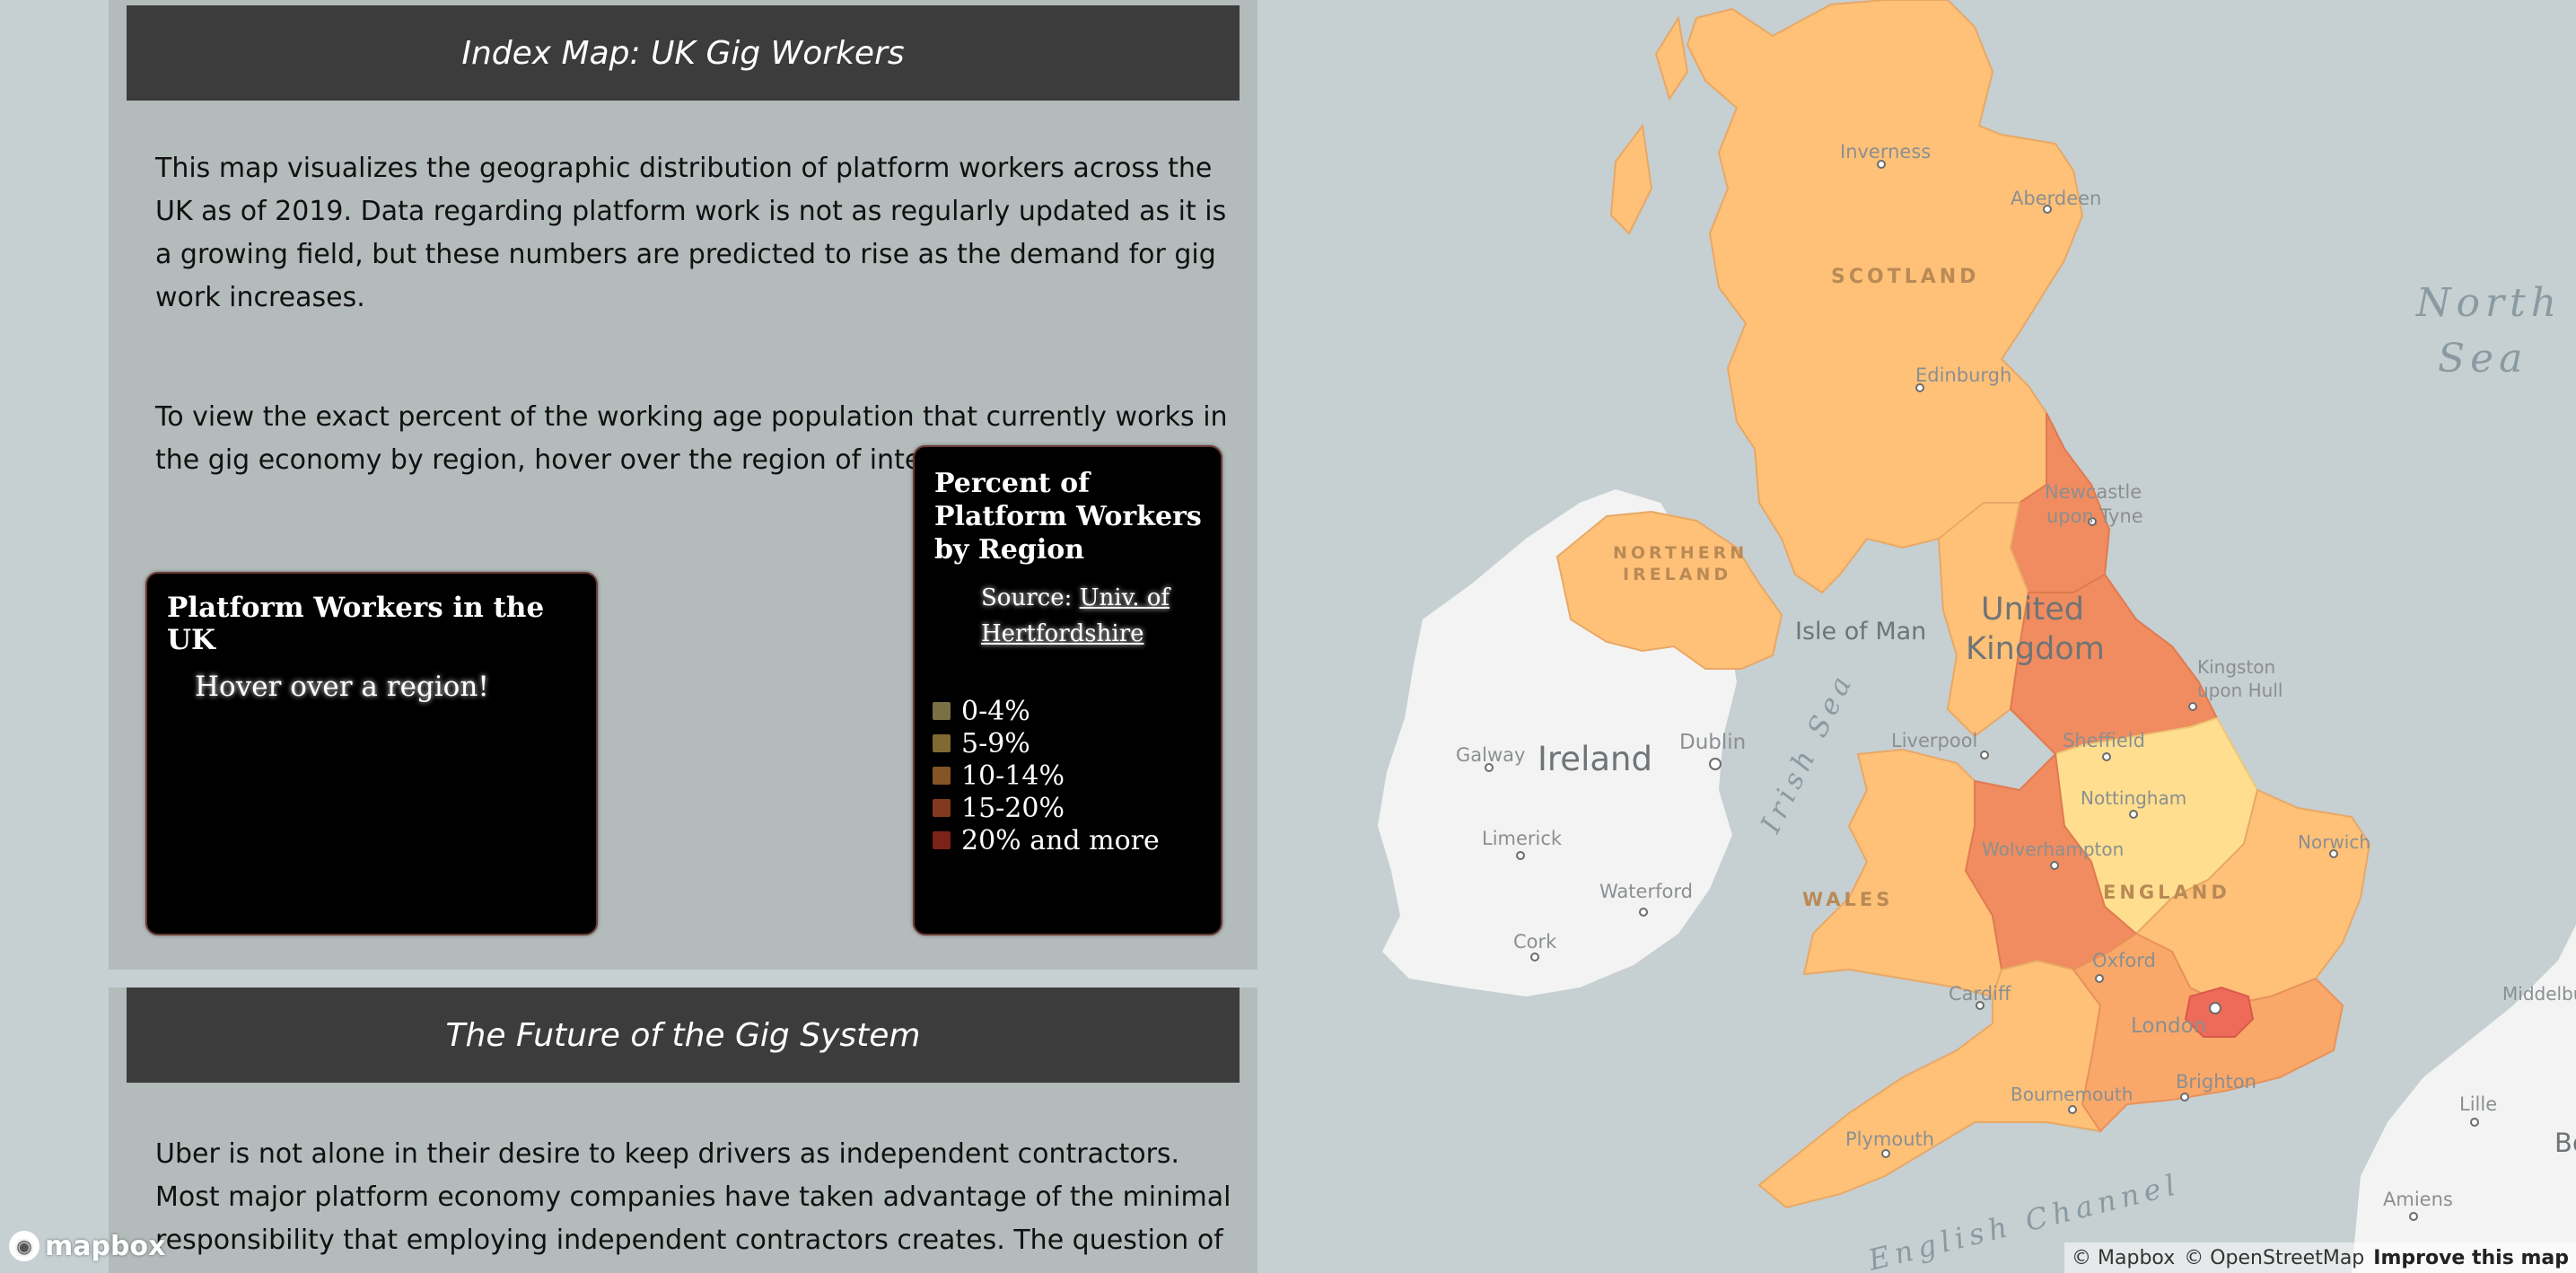 This screenshot has height=1273, width=2576. Describe the element at coordinates (1013, 808) in the screenshot. I see `legend-label: 15-20%` at that location.